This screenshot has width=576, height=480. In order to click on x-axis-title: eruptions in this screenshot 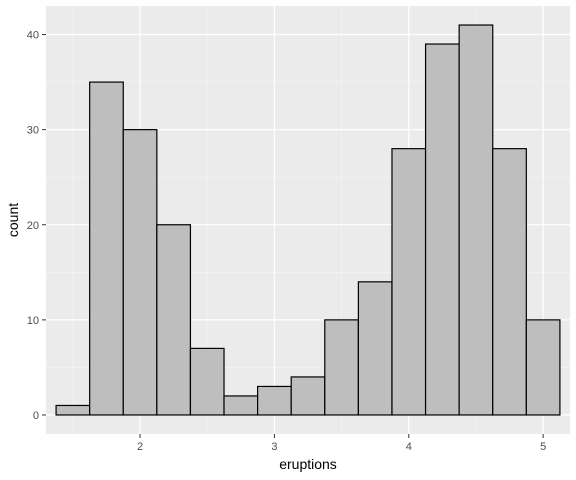, I will do `click(308, 464)`.